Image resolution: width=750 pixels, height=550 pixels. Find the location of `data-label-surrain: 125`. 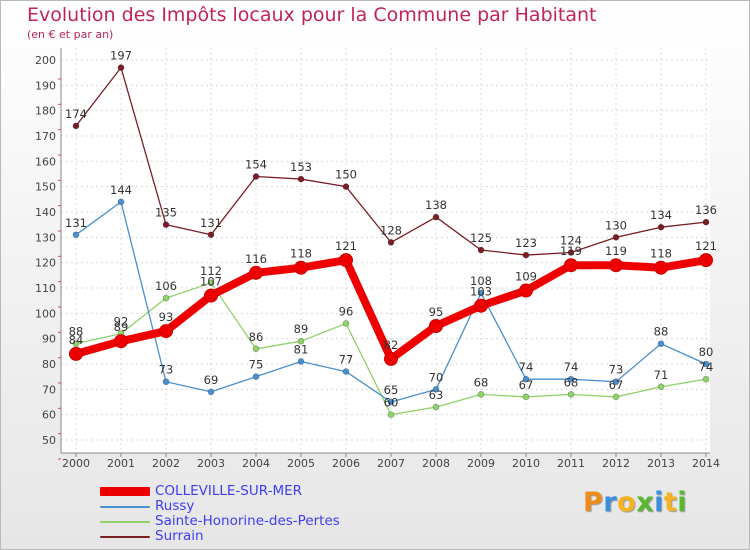

data-label-surrain: 125 is located at coordinates (481, 238).